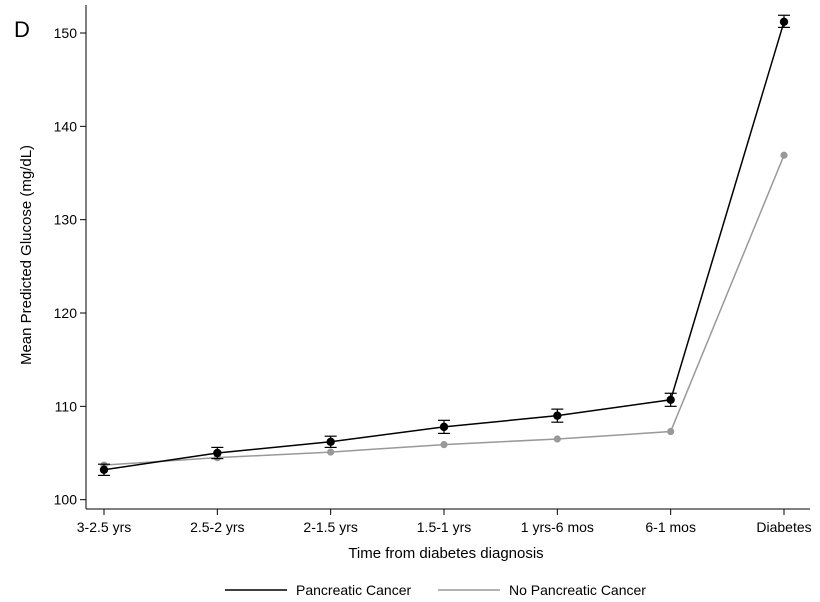 This screenshot has height=602, width=820. I want to click on x-tick-label: 6-1 mos, so click(670, 527).